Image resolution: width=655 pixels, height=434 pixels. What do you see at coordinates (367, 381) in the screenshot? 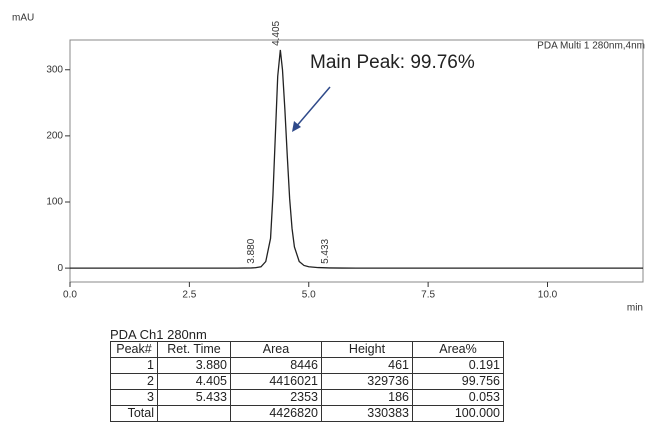
I see `cell: 329736` at bounding box center [367, 381].